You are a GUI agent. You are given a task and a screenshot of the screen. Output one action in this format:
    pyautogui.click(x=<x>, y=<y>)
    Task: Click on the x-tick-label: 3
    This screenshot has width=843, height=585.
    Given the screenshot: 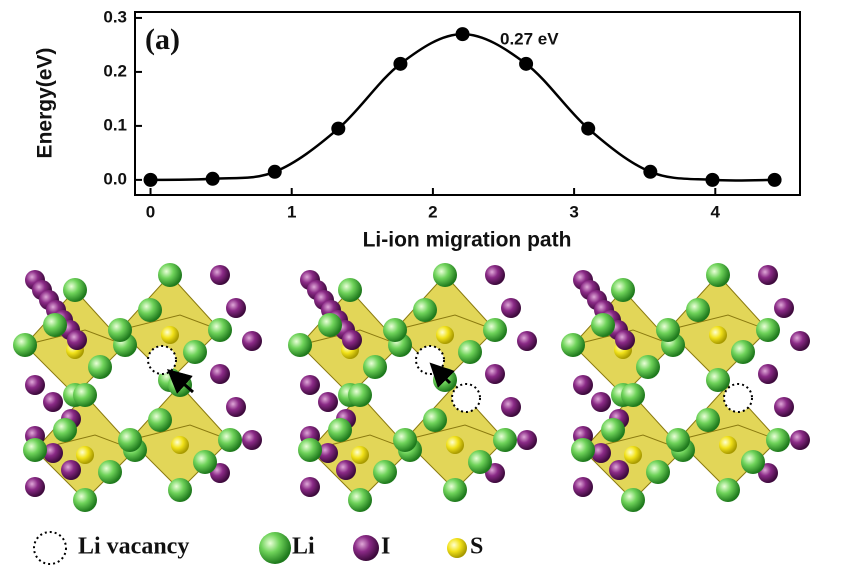 What is the action you would take?
    pyautogui.click(x=573, y=211)
    